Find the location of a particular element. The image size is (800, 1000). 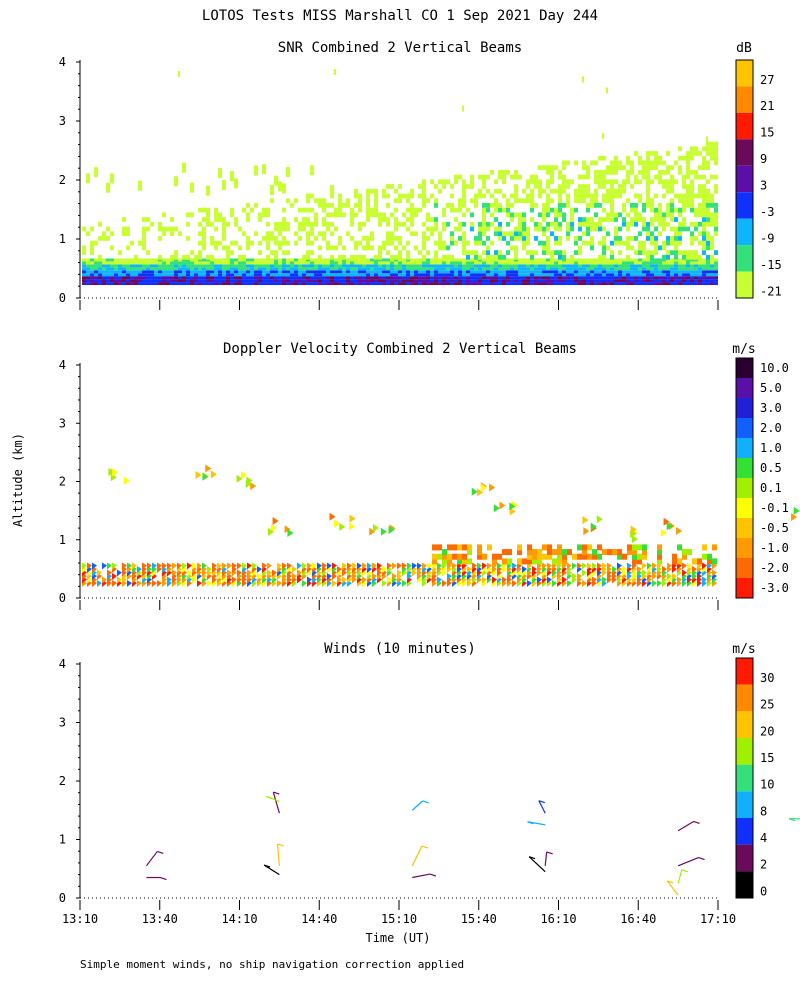

wind-barb-flag is located at coordinates (280, 845).